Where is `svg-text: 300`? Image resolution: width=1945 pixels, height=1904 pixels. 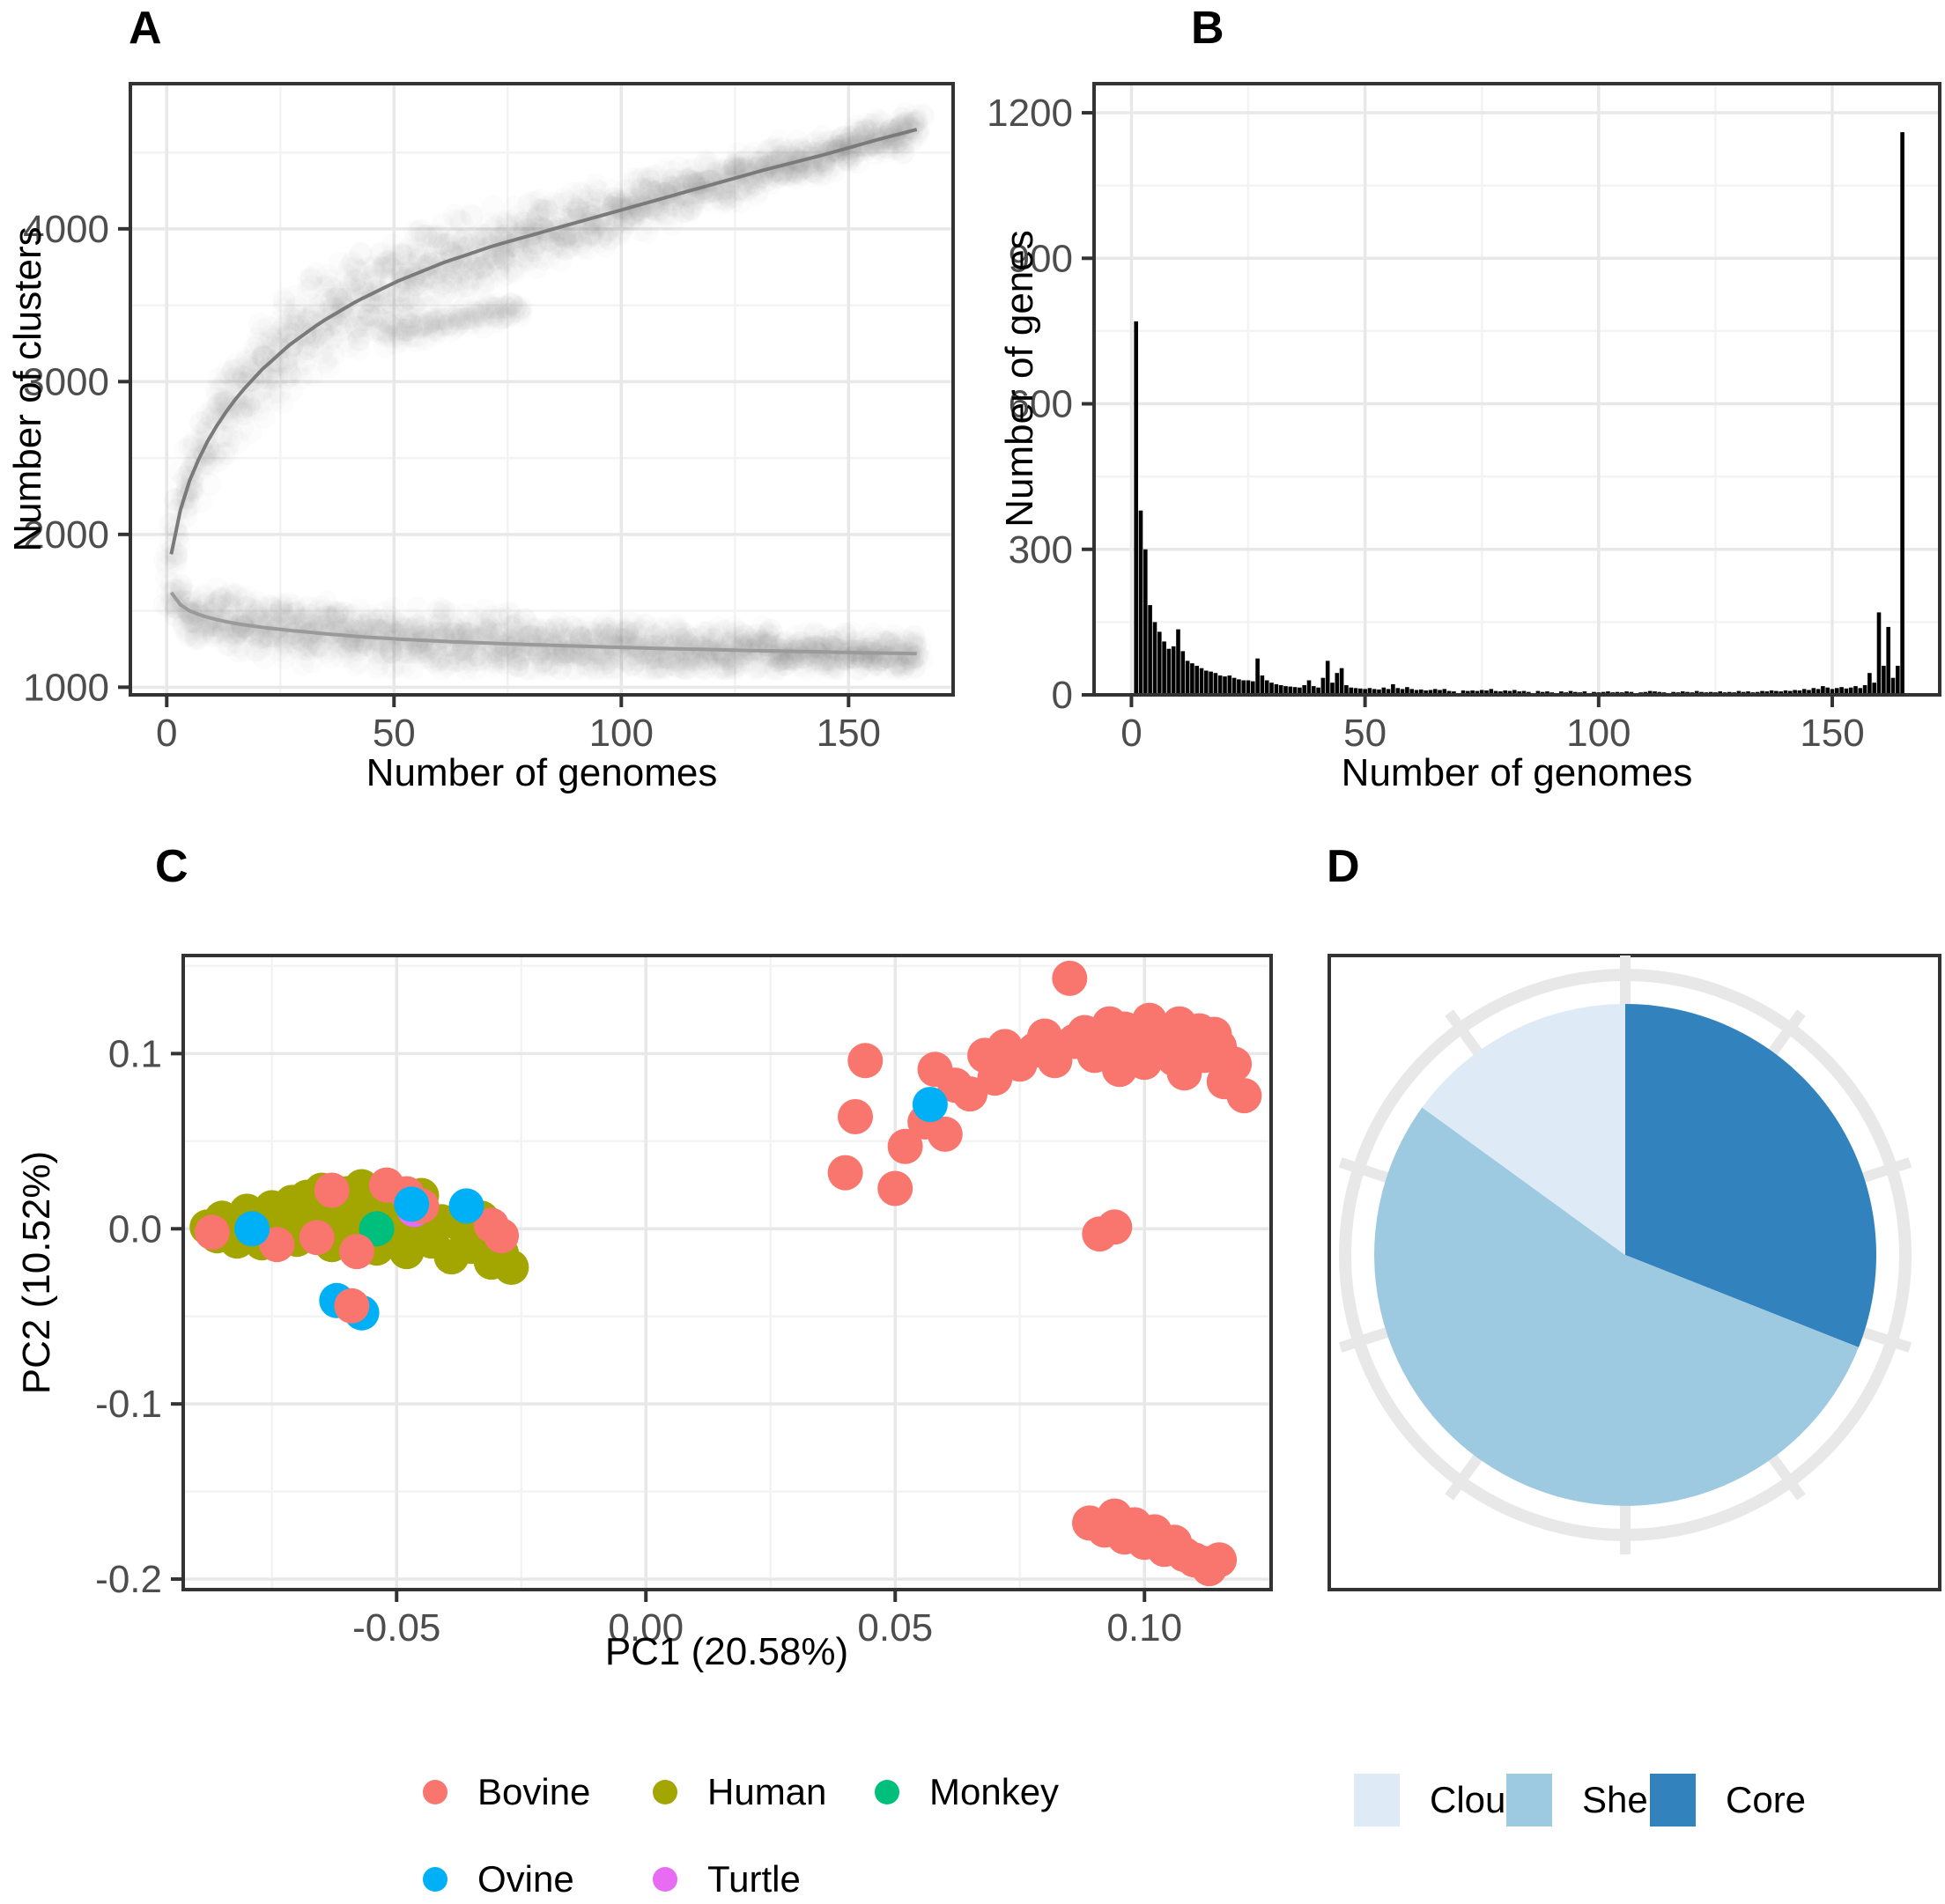
svg-text: 300 is located at coordinates (1041, 550).